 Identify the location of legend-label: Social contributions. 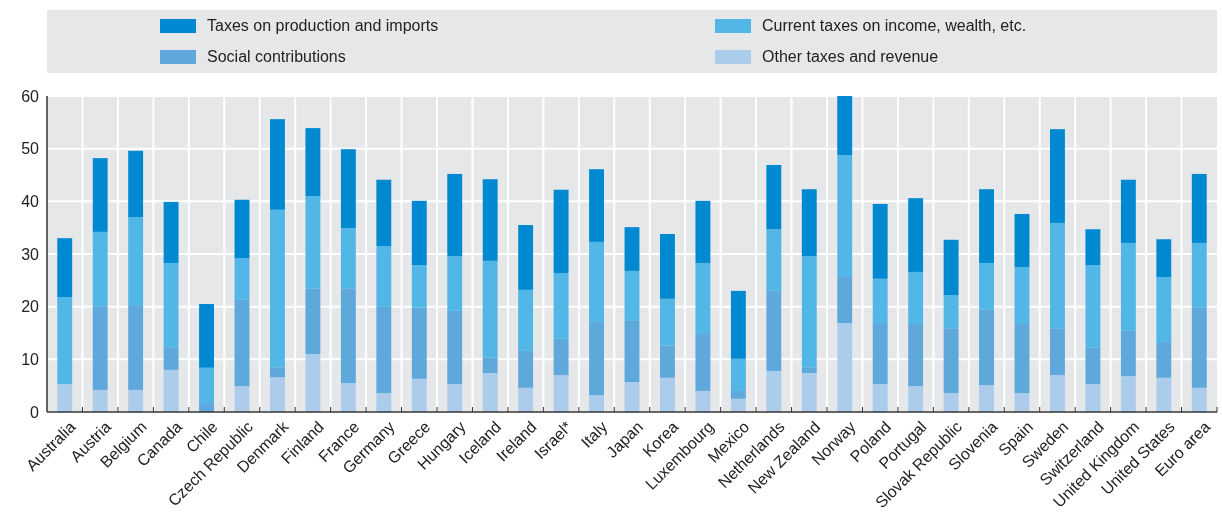
(276, 56).